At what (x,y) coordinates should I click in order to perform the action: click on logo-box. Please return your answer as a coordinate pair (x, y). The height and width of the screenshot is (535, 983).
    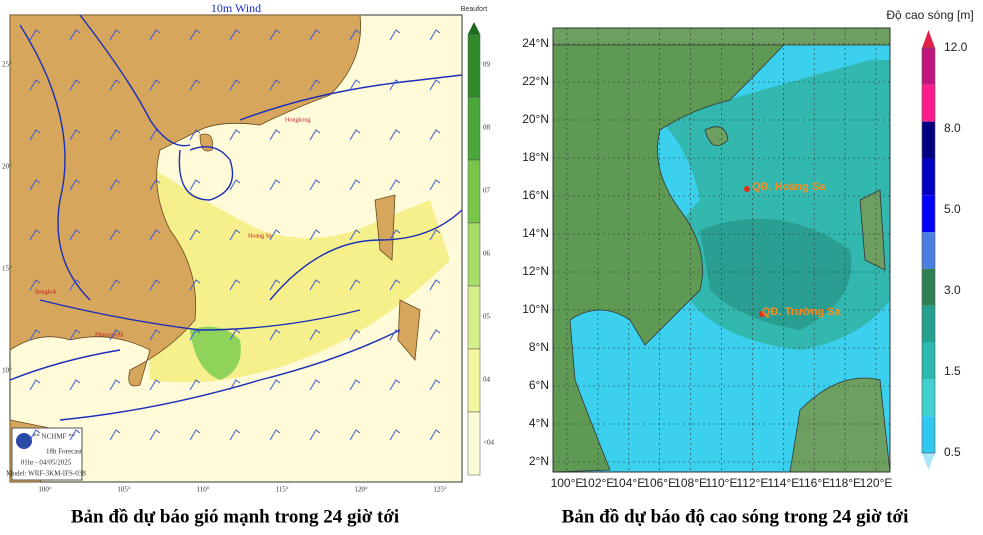
    Looking at the image, I should click on (47, 454).